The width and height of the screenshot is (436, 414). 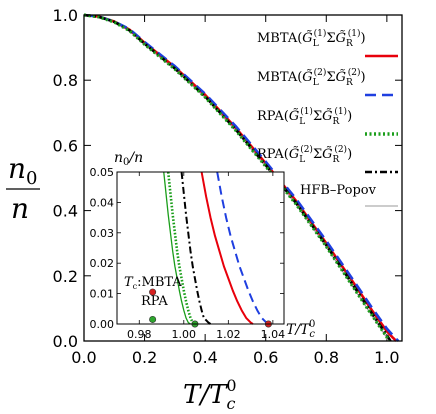 What do you see at coordinates (102, 263) in the screenshot?
I see `inset-y-tick-label: 0.02` at bounding box center [102, 263].